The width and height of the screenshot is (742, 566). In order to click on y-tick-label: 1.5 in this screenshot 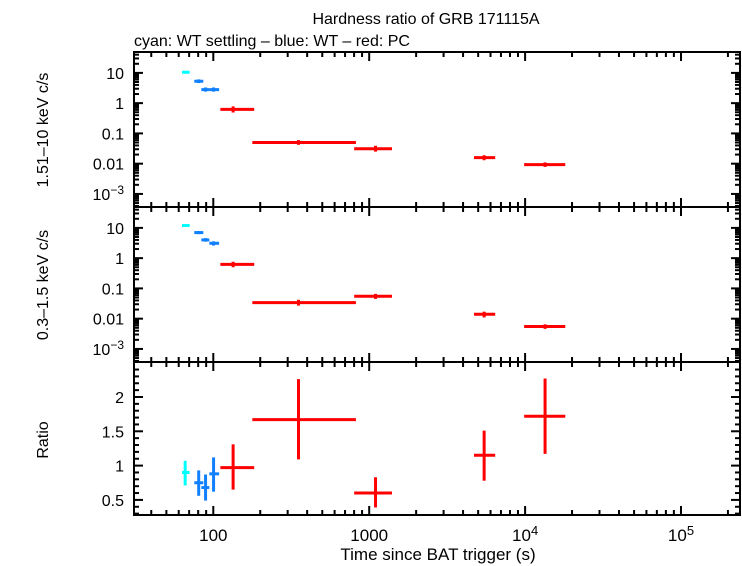, I will do `click(113, 432)`.